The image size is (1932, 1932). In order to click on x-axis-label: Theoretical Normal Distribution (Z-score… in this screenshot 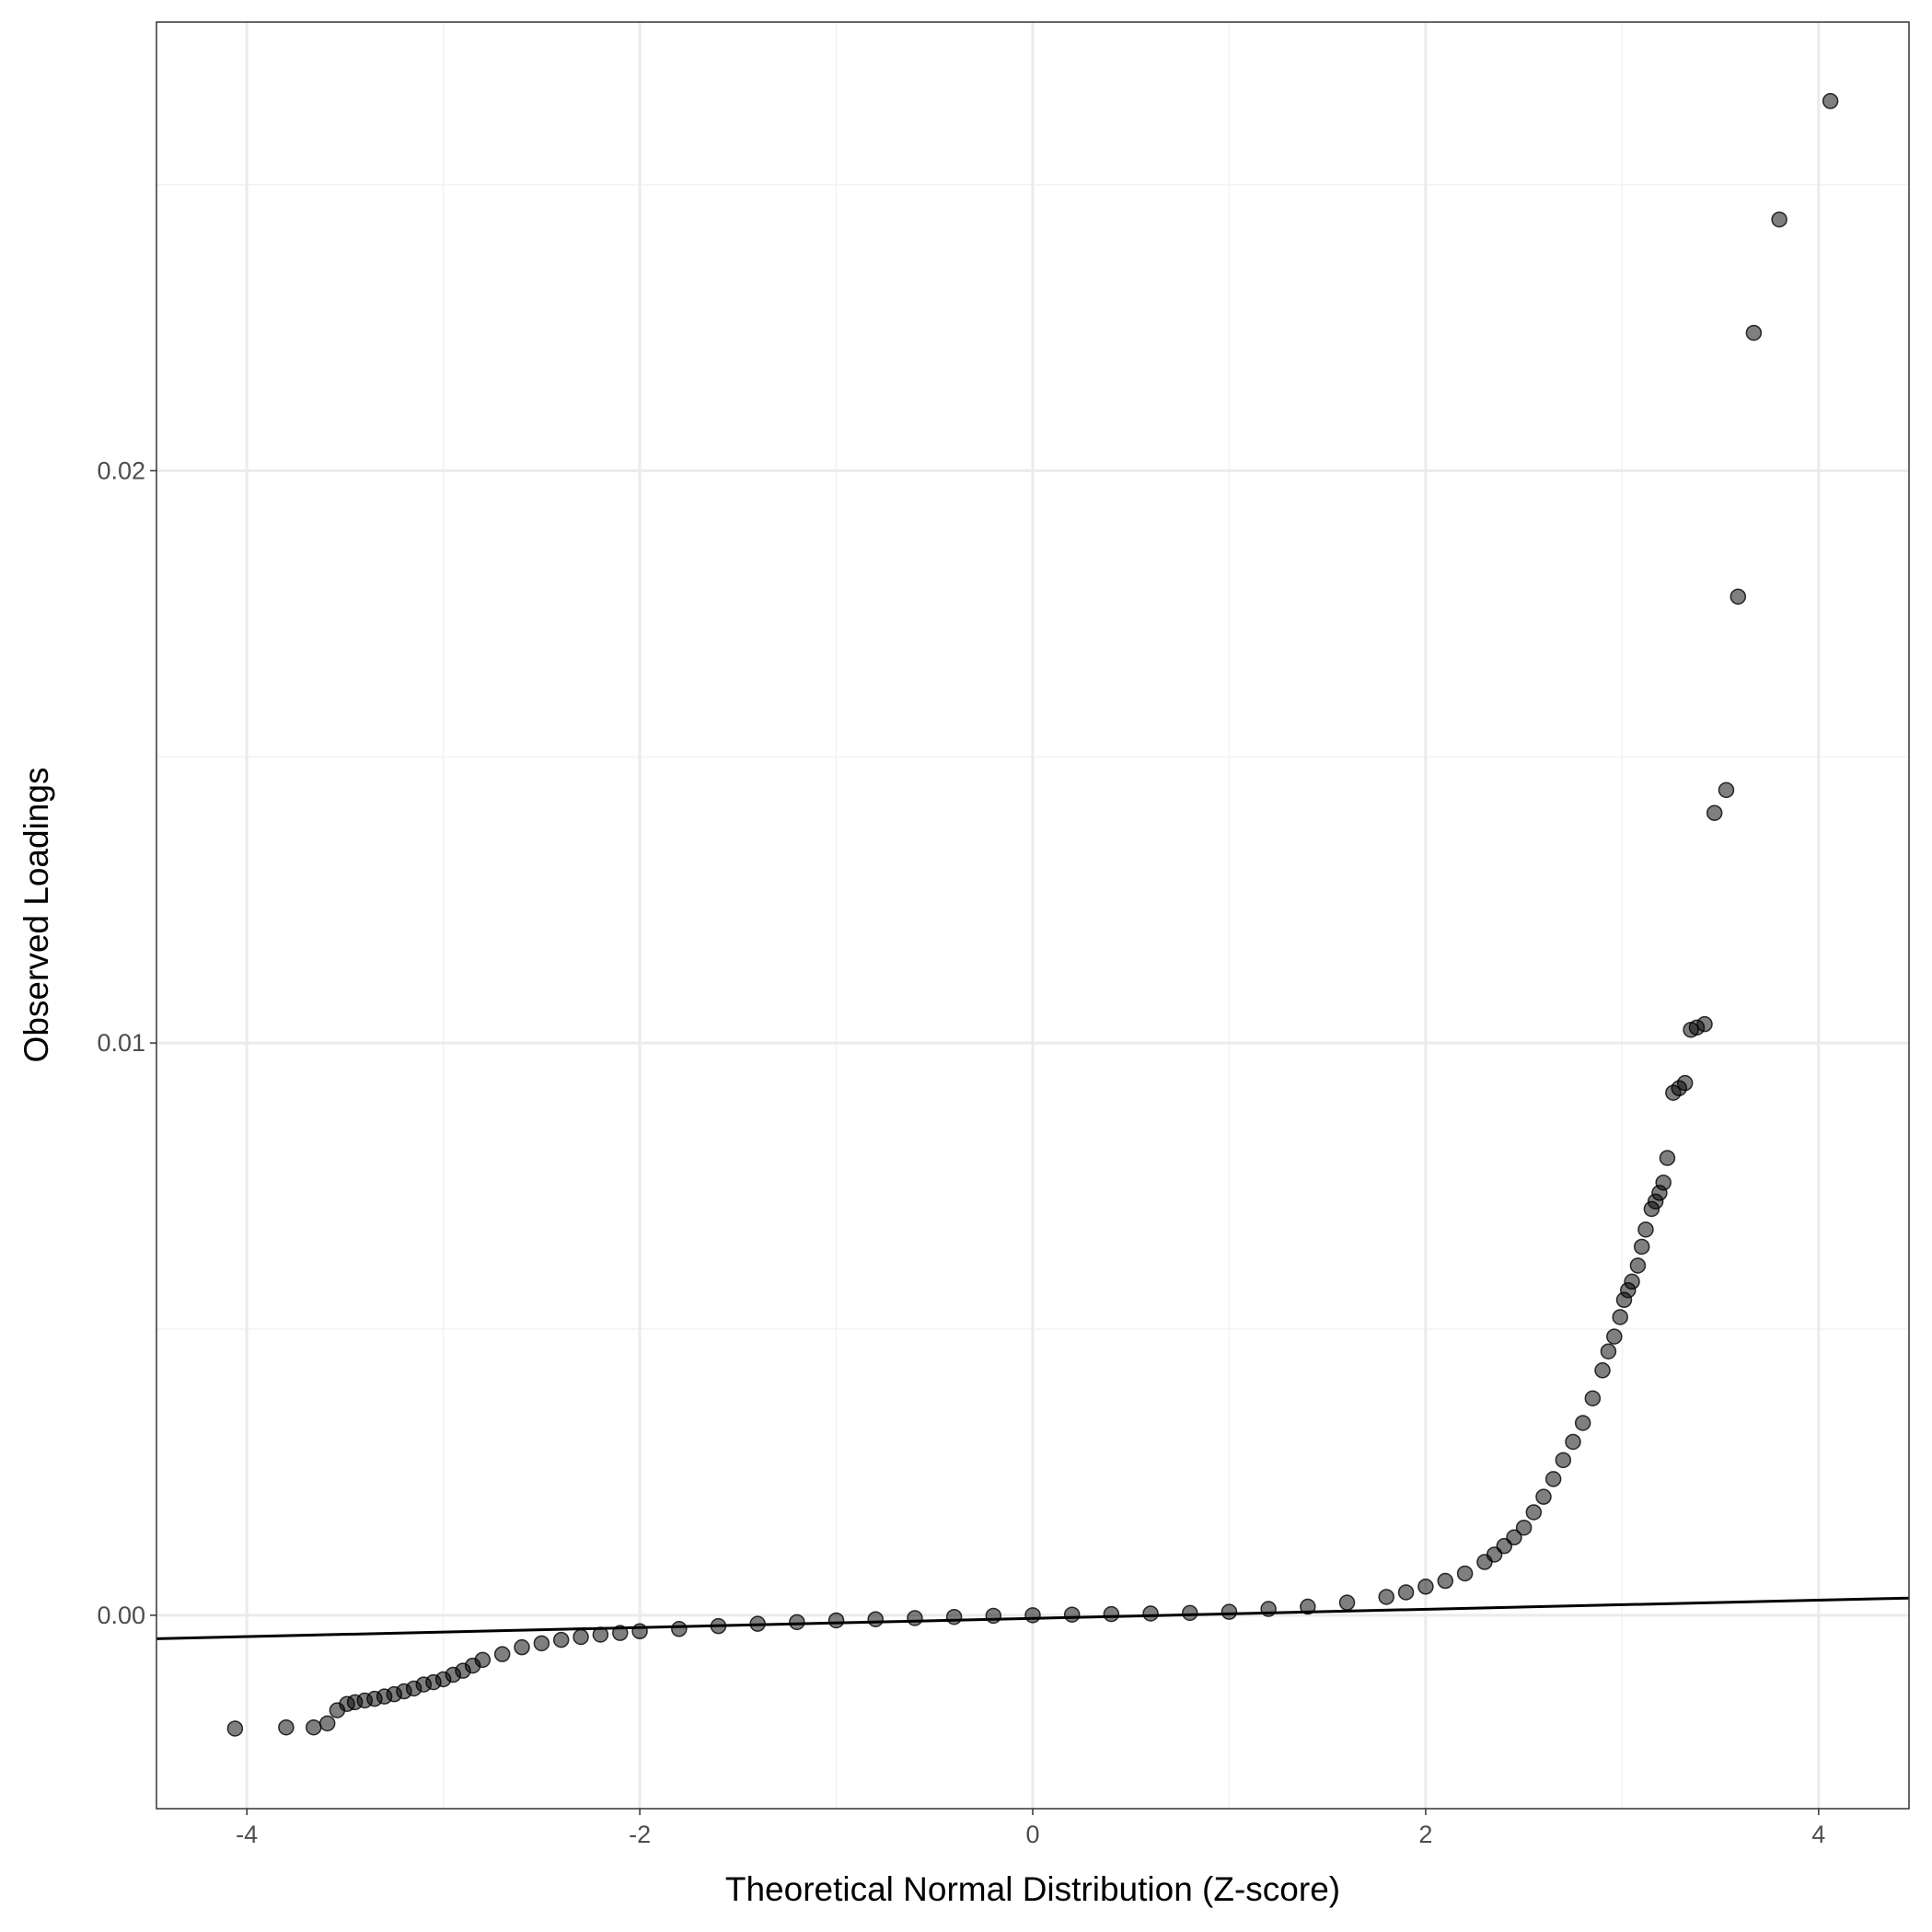, I will do `click(1033, 1889)`.